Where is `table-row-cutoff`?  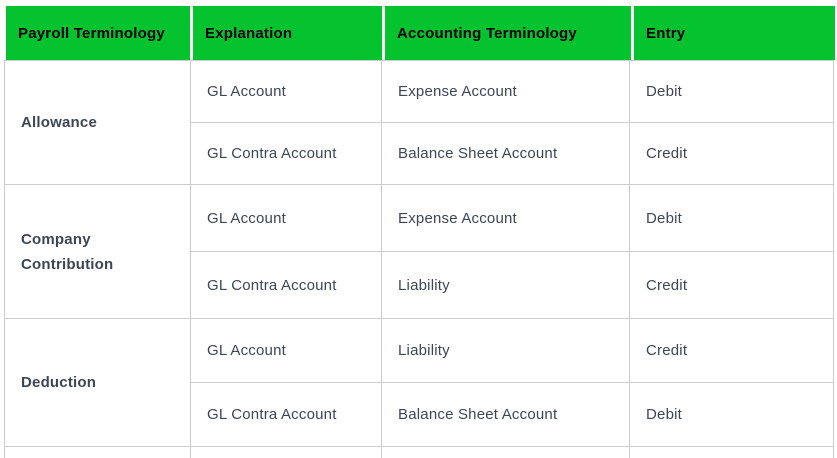
table-row-cutoff is located at coordinates (419, 452).